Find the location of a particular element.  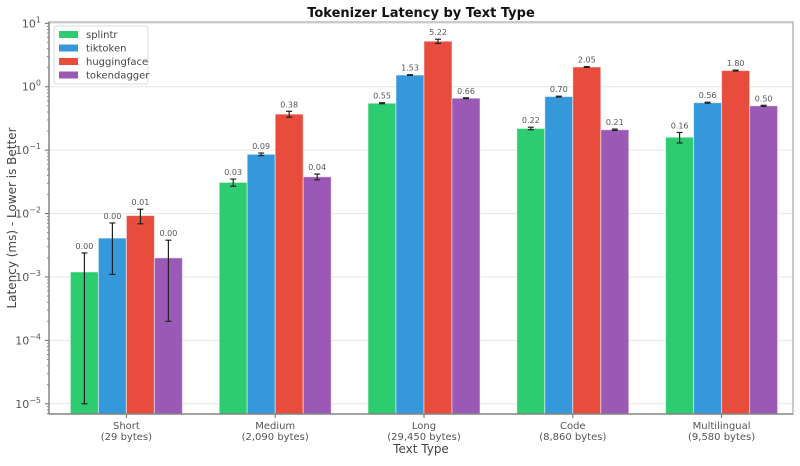

legend-label: splintr is located at coordinates (102, 35).